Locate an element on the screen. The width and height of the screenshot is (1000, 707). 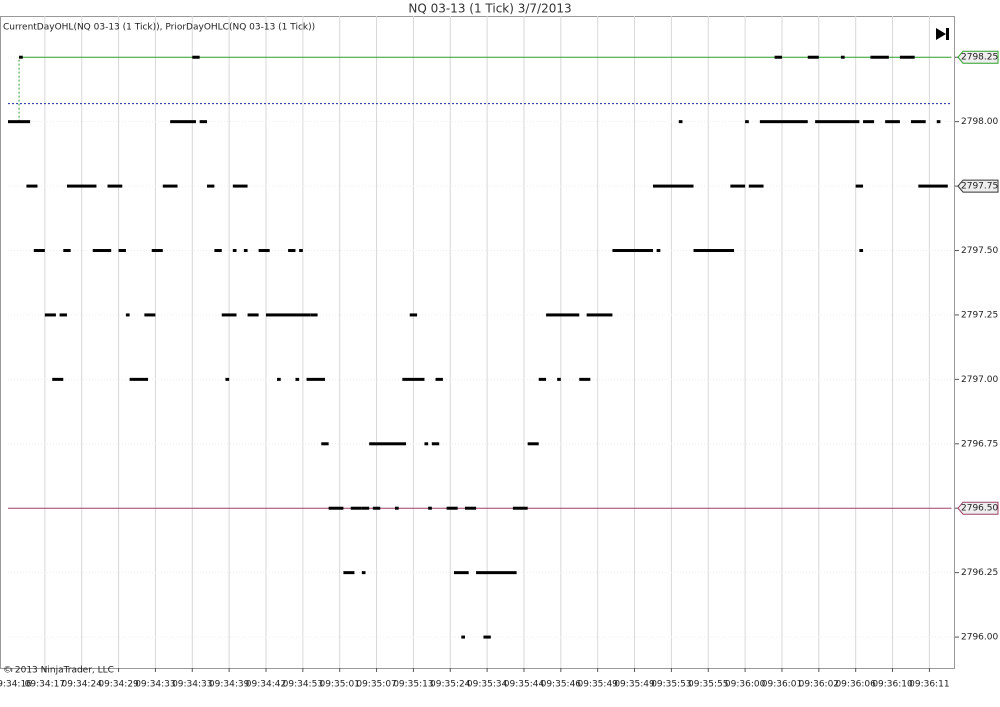
y-tick-label: 2797.75 is located at coordinates (979, 187).